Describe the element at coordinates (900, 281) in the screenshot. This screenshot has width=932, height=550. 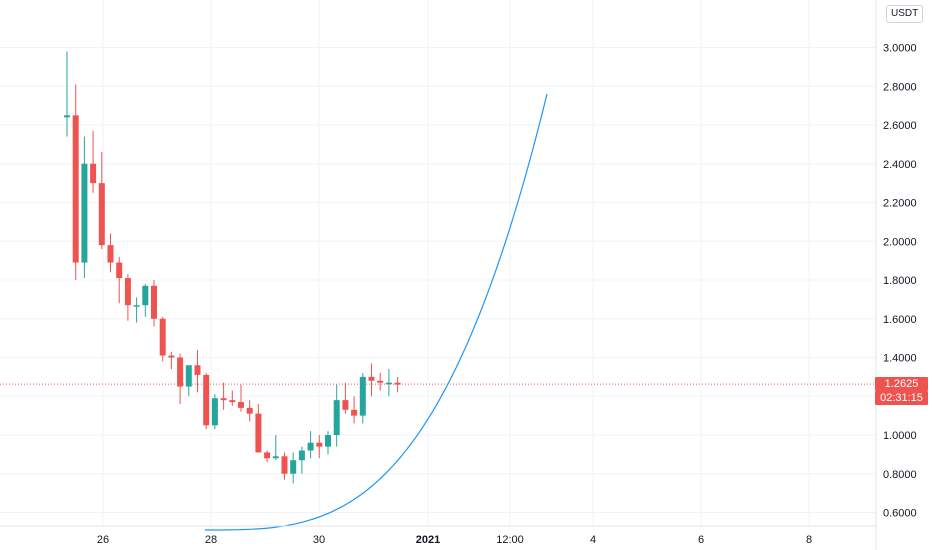
I see `y-tick-label: 1.8000` at that location.